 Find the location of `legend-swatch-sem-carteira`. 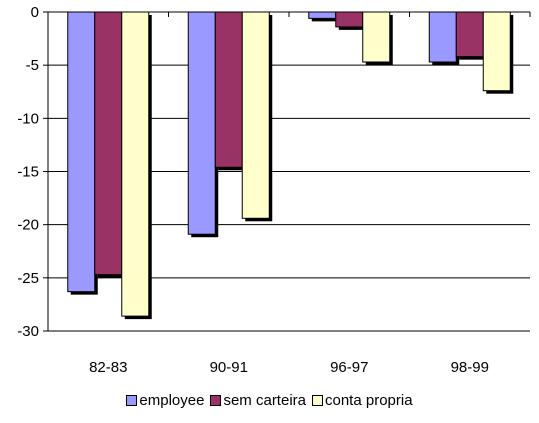

legend-swatch-sem-carteira is located at coordinates (216, 400).